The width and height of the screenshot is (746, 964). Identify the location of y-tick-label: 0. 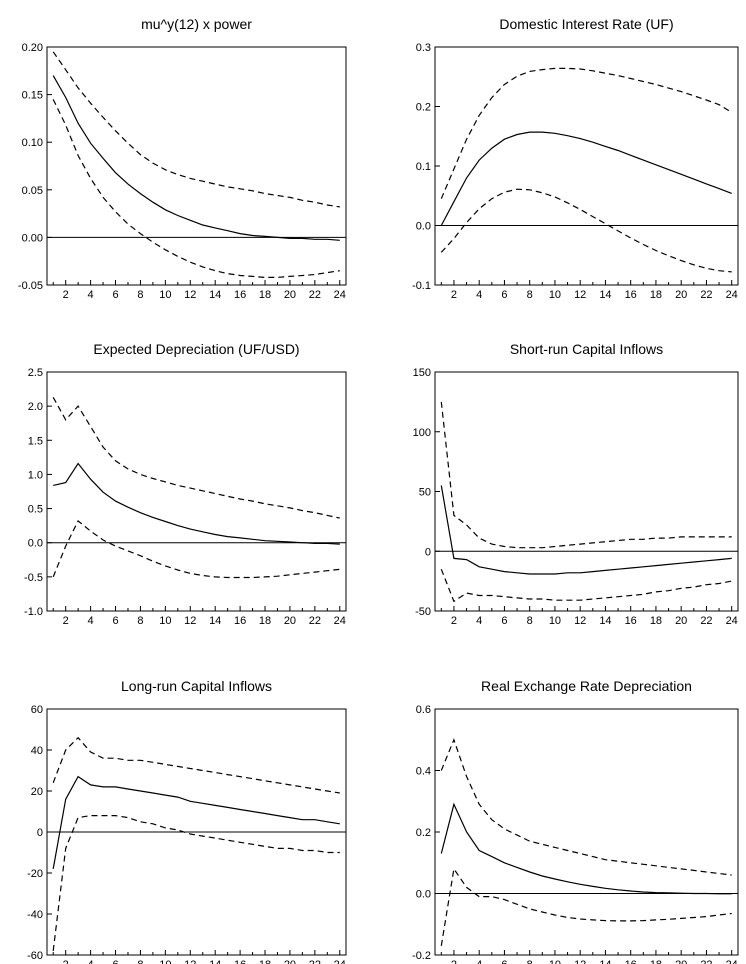
(40, 833).